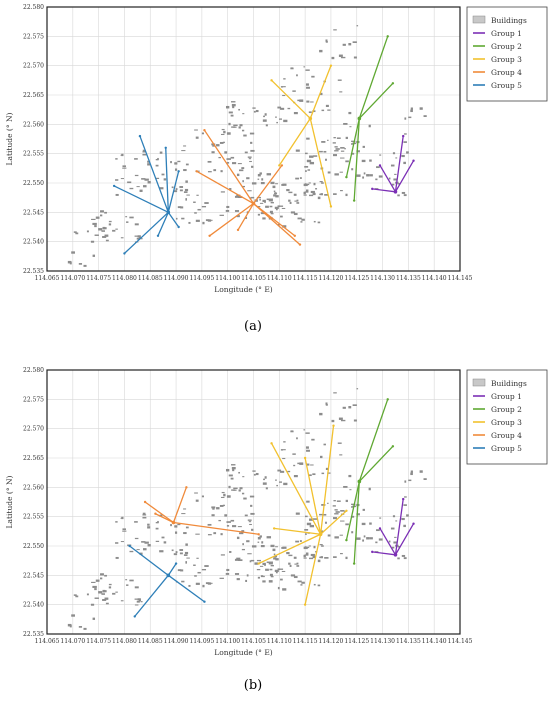  Describe the element at coordinates (33, 271) in the screenshot. I see `y-tick-label: 22.535` at that location.